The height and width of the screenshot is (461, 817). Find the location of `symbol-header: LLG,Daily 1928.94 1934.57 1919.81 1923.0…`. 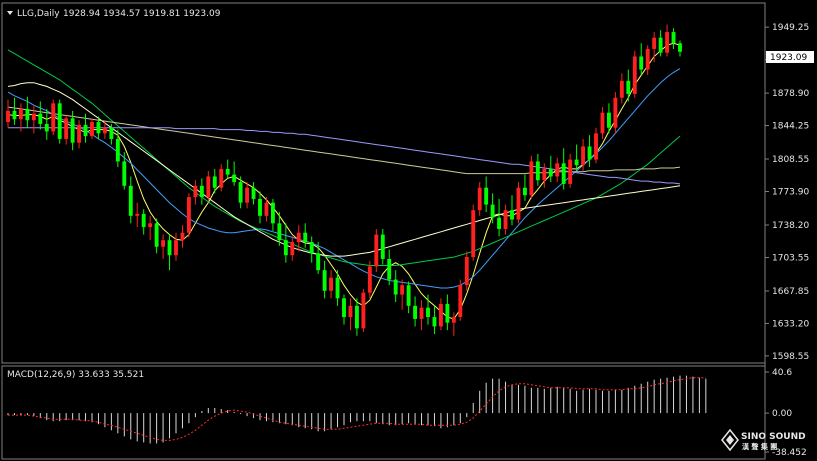

symbol-header: LLG,Daily 1928.94 1934.57 1919.81 1923.0… is located at coordinates (114, 14).